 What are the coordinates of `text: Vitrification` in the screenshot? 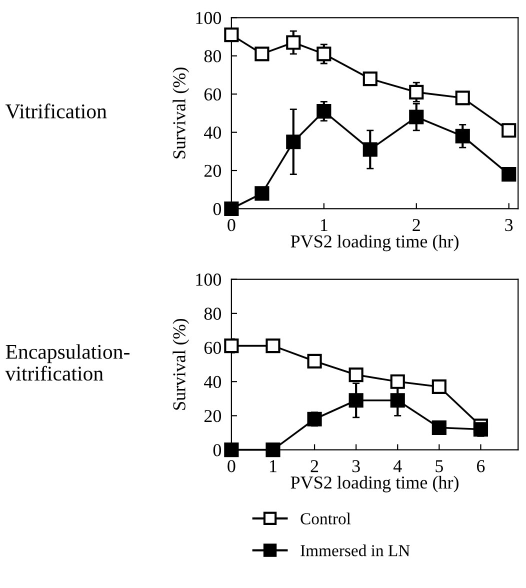 It's located at (56, 111).